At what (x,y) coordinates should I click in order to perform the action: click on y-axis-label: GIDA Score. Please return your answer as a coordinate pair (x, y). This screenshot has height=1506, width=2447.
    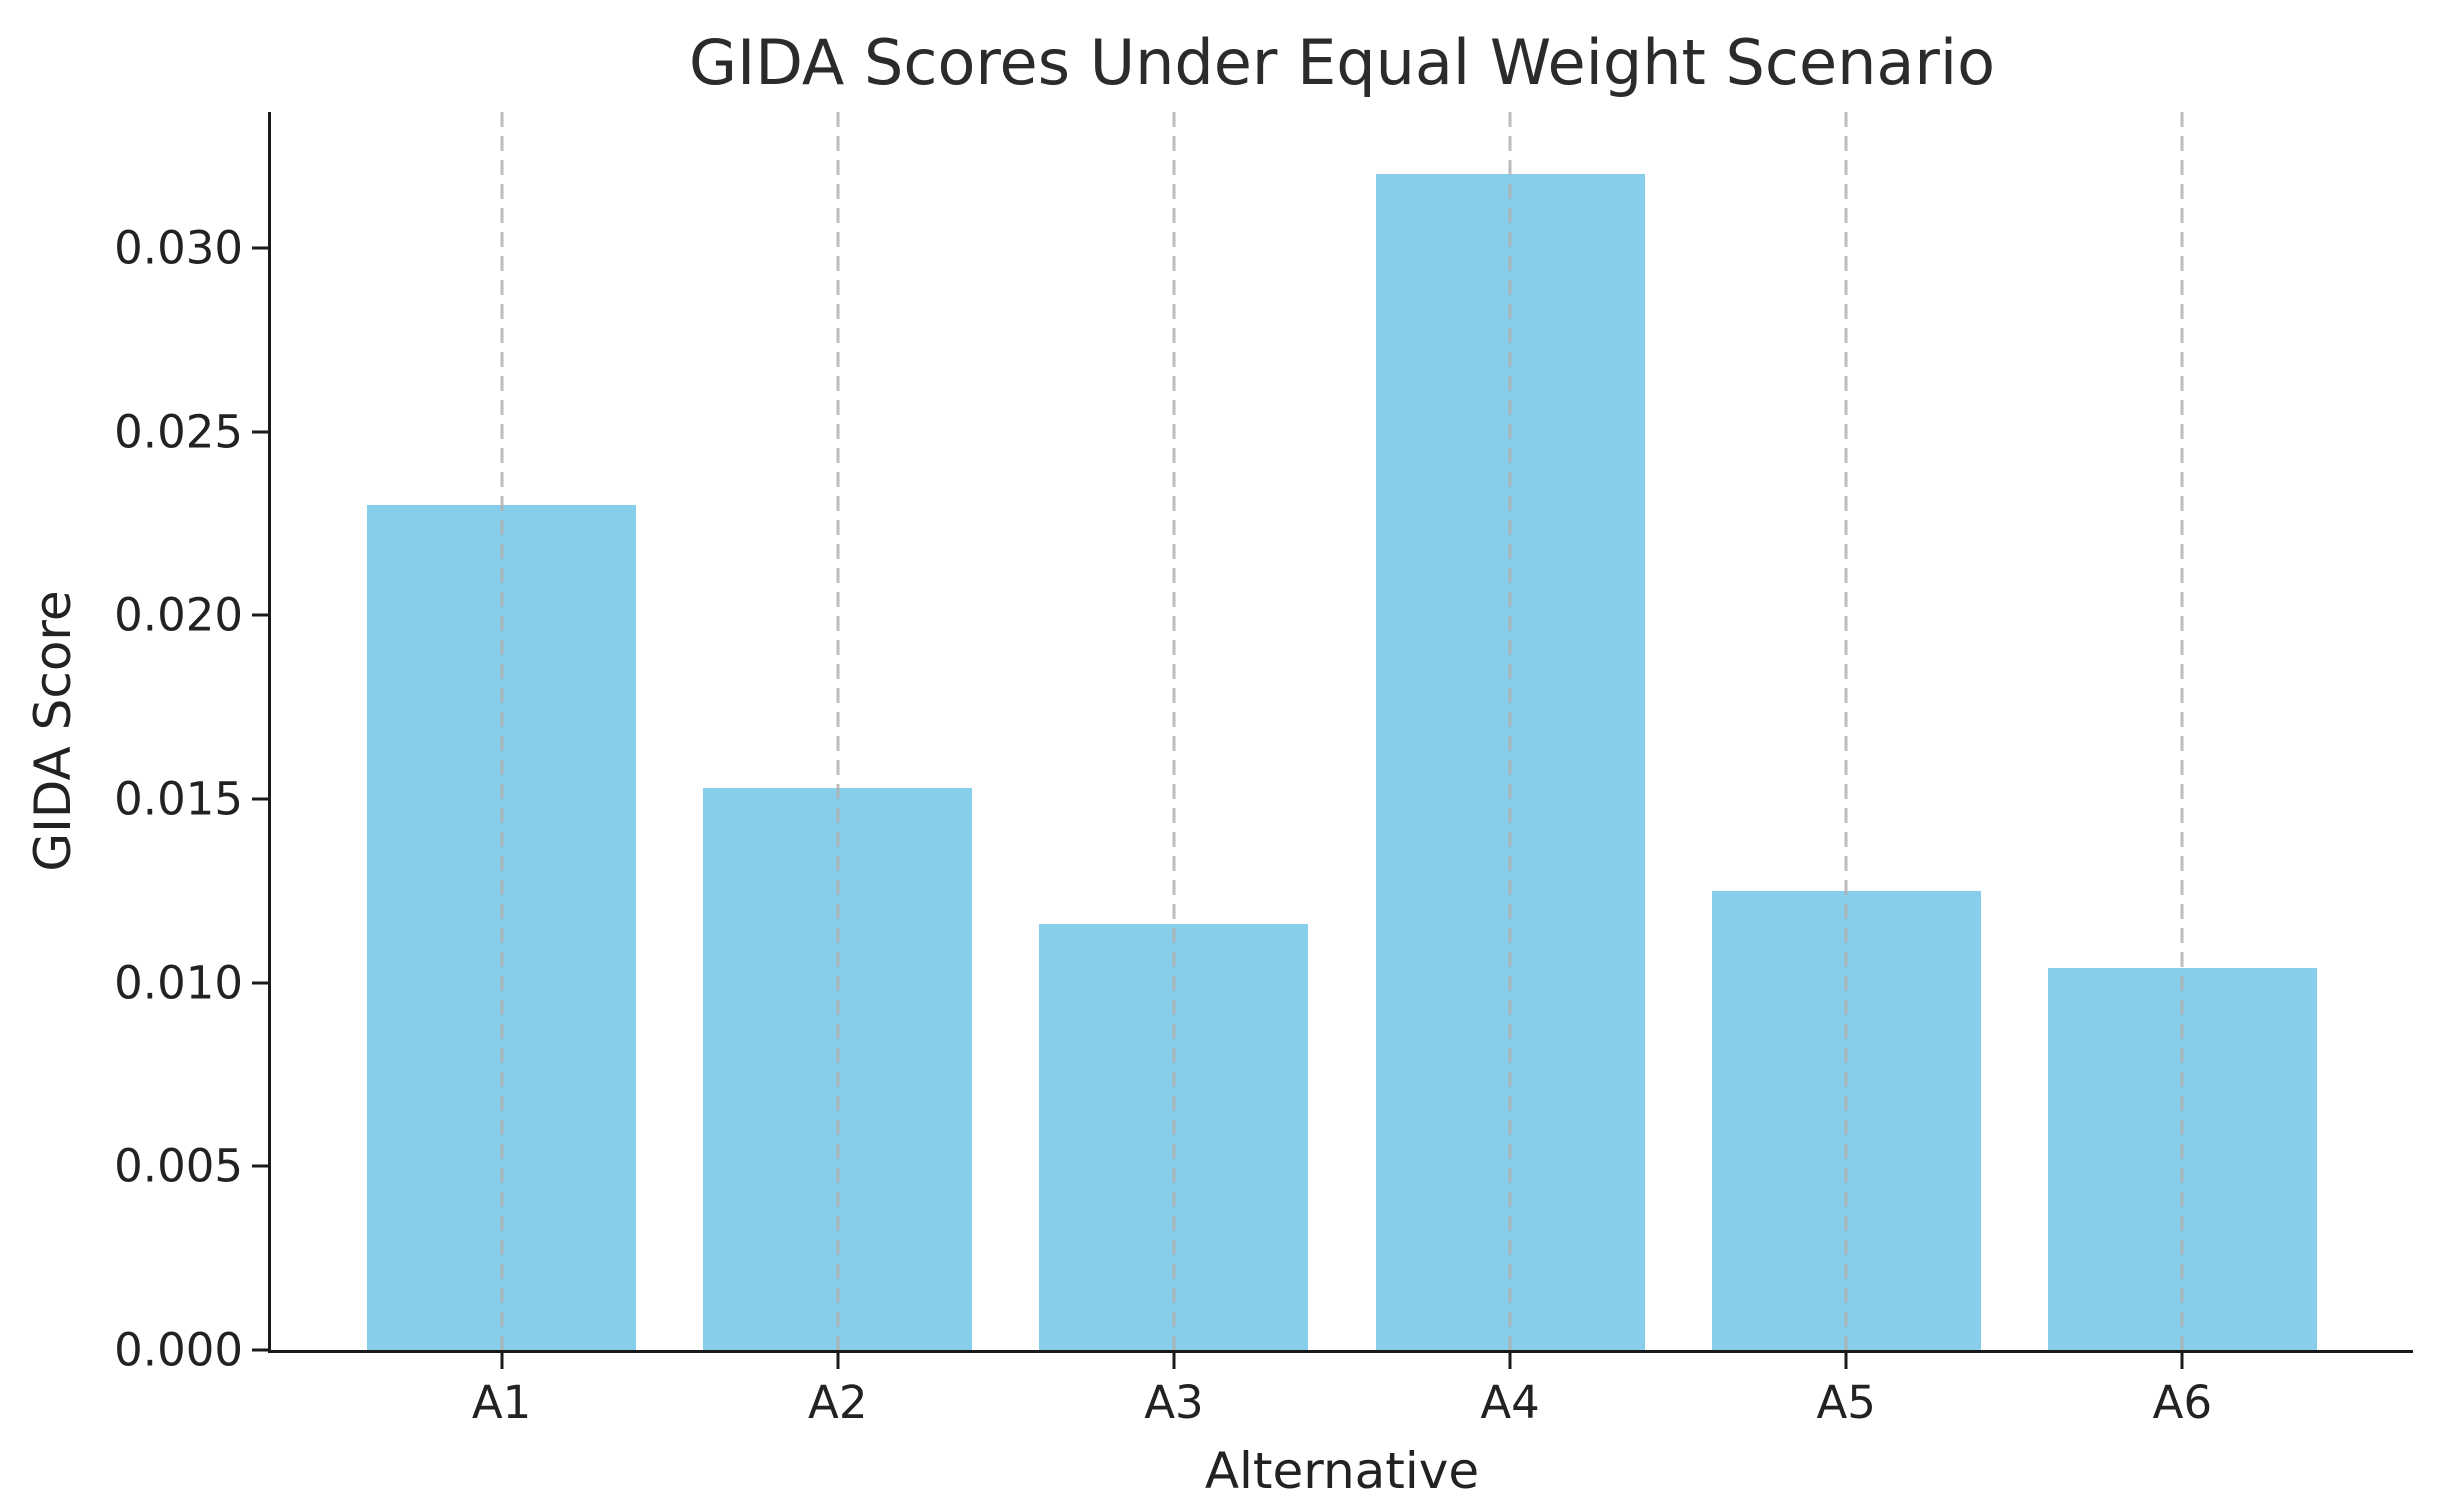
    Looking at the image, I should click on (53, 731).